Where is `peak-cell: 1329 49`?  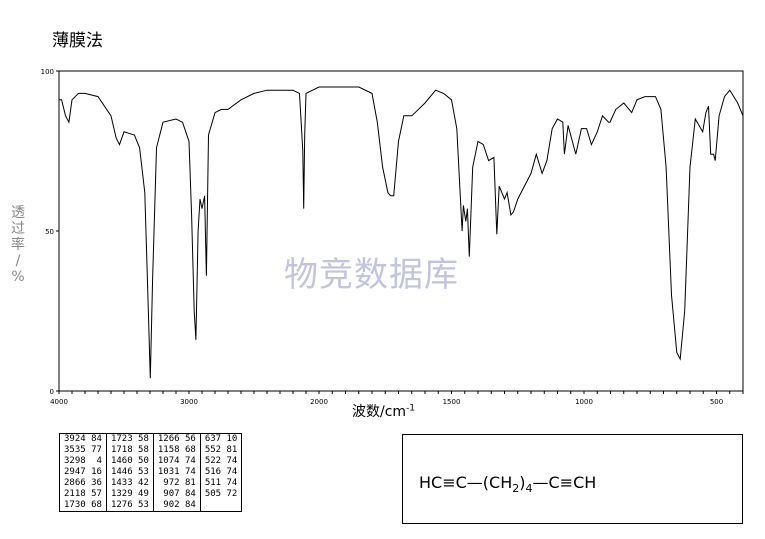 peak-cell: 1329 49 is located at coordinates (129, 494).